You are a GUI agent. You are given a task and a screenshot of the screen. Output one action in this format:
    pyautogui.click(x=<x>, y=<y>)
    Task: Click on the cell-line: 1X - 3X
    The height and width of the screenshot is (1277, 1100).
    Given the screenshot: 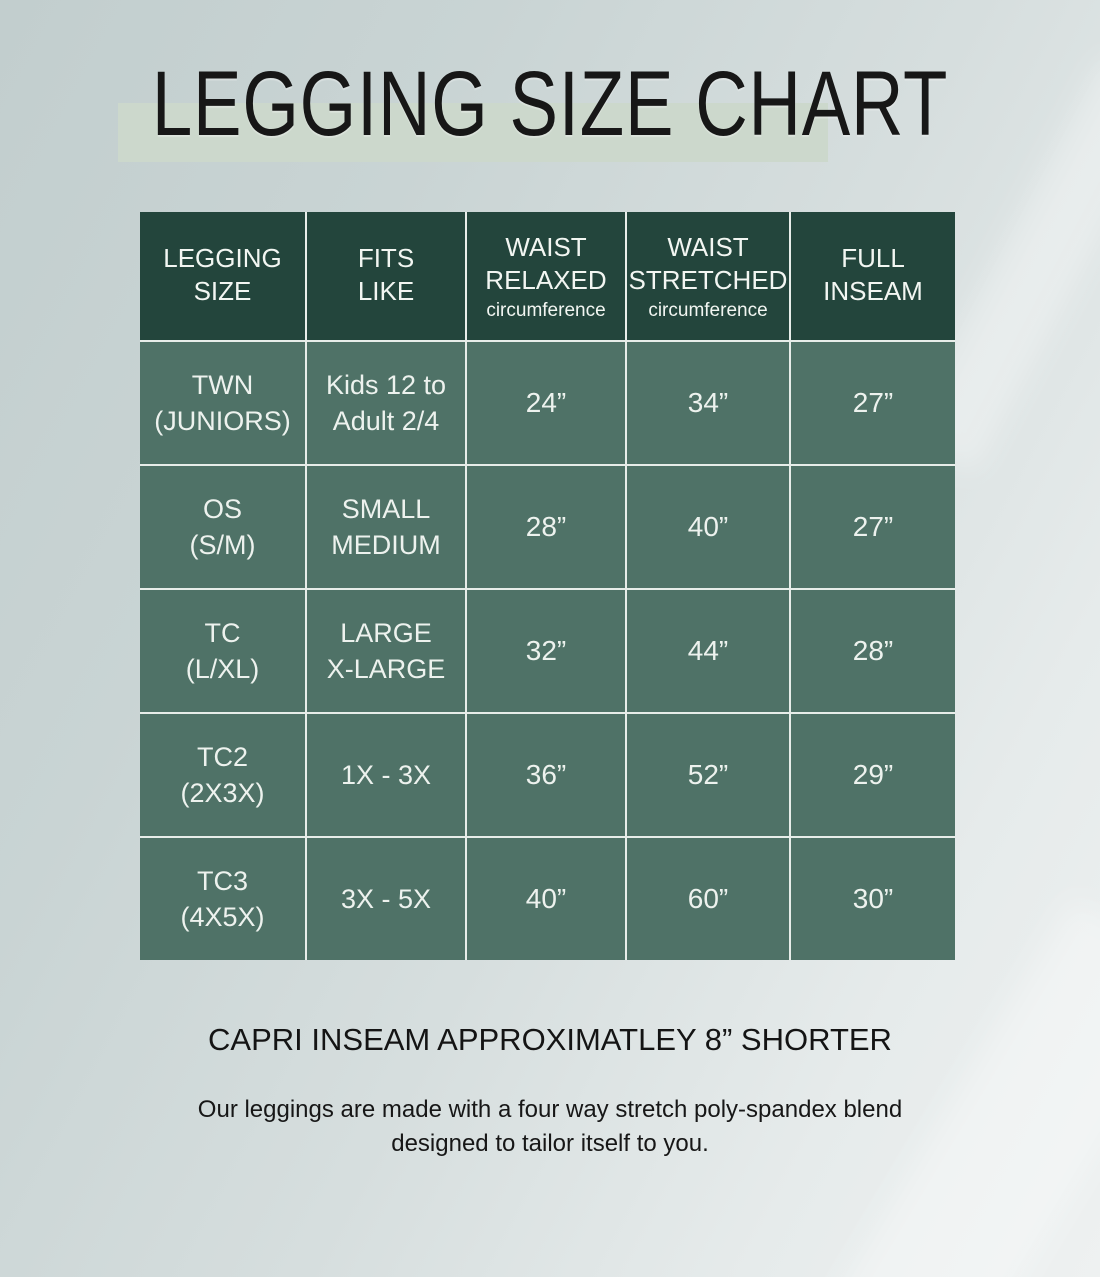 What is the action you would take?
    pyautogui.click(x=386, y=775)
    